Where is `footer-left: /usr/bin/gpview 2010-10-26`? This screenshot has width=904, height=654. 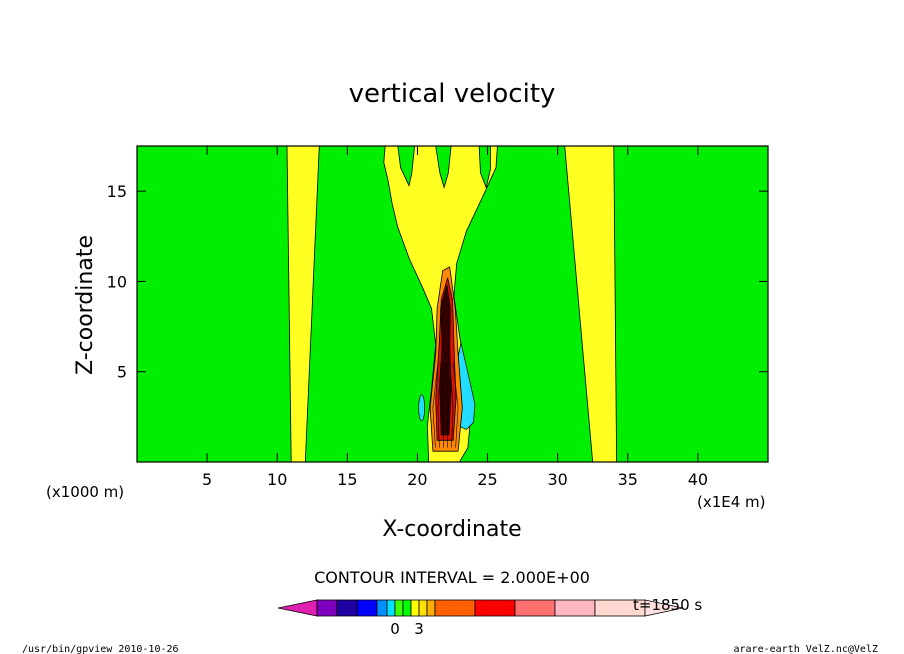 footer-left: /usr/bin/gpview 2010-10-26 is located at coordinates (100, 649).